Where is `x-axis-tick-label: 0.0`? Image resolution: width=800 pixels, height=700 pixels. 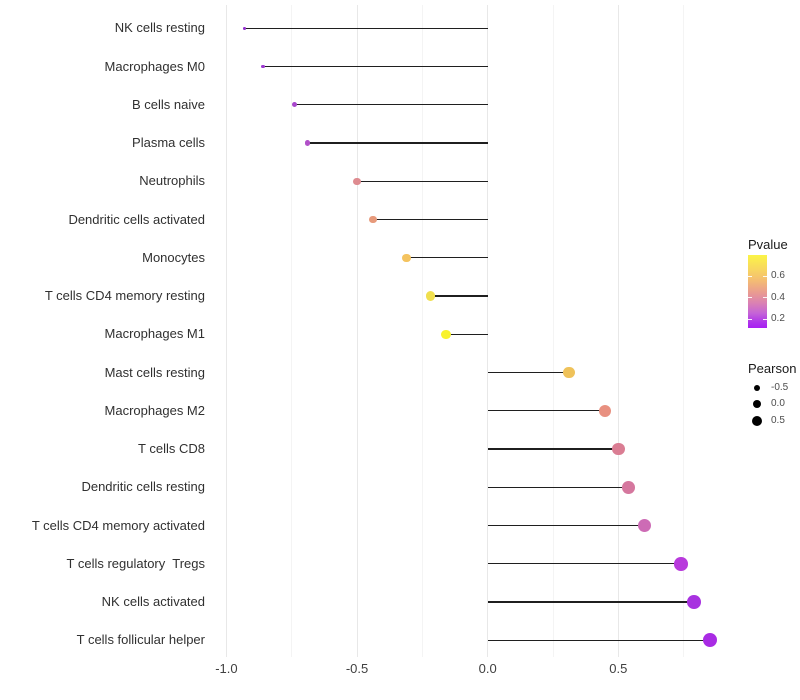
x-axis-tick-label: 0.0 is located at coordinates (487, 668).